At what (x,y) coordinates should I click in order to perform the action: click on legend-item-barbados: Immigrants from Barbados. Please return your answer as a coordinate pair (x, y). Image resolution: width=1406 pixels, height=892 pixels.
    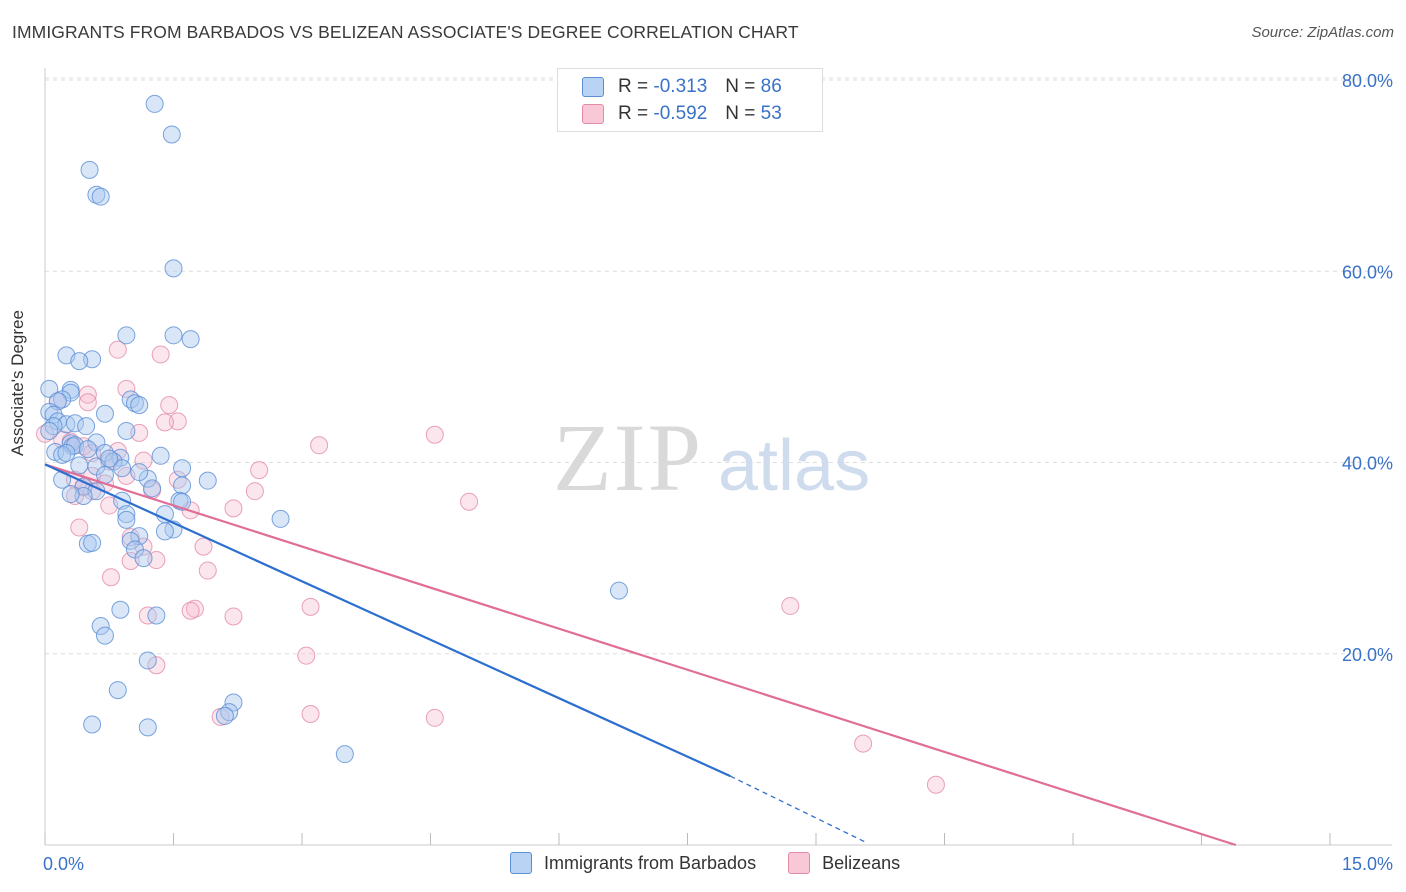
    Looking at the image, I should click on (633, 863).